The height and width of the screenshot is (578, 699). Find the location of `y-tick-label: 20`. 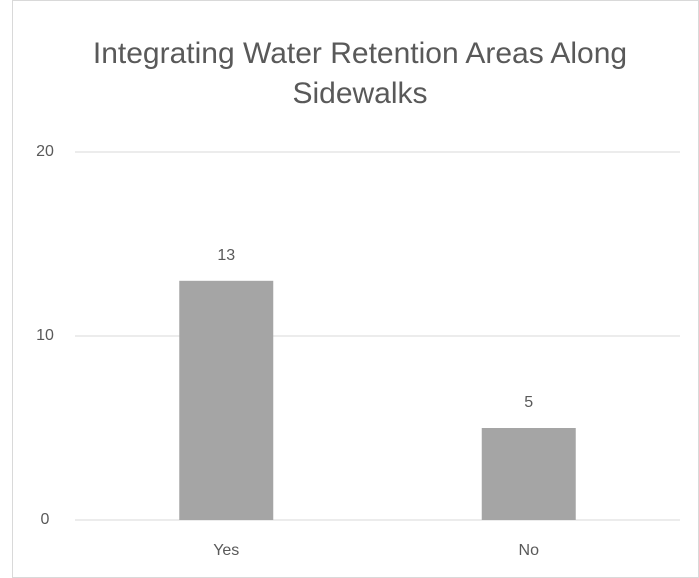

y-tick-label: 20 is located at coordinates (45, 151).